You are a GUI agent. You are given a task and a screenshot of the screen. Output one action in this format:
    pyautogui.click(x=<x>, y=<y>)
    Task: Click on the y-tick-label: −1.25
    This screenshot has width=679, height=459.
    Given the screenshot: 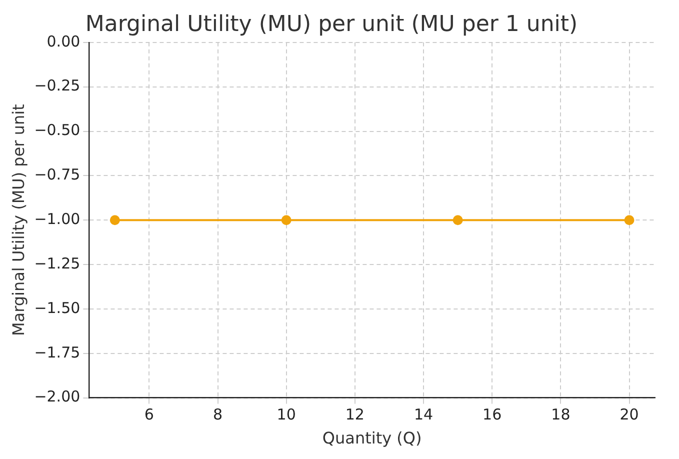 What is the action you would take?
    pyautogui.click(x=57, y=263)
    